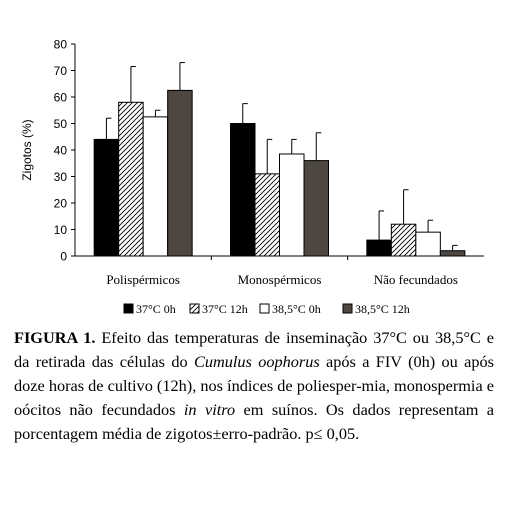 This screenshot has height=505, width=513. What do you see at coordinates (256, 361) in the screenshot?
I see `caption-italic-1: Cumulus oophorus` at bounding box center [256, 361].